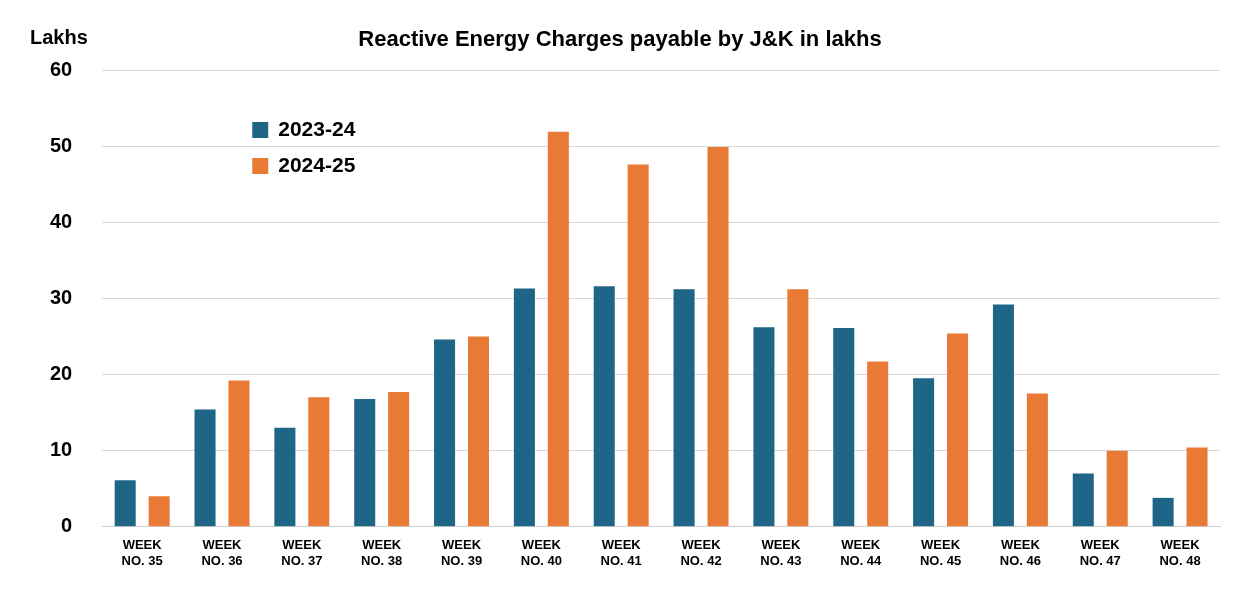 The height and width of the screenshot is (612, 1240). I want to click on y-tick-label: 50, so click(61, 144).